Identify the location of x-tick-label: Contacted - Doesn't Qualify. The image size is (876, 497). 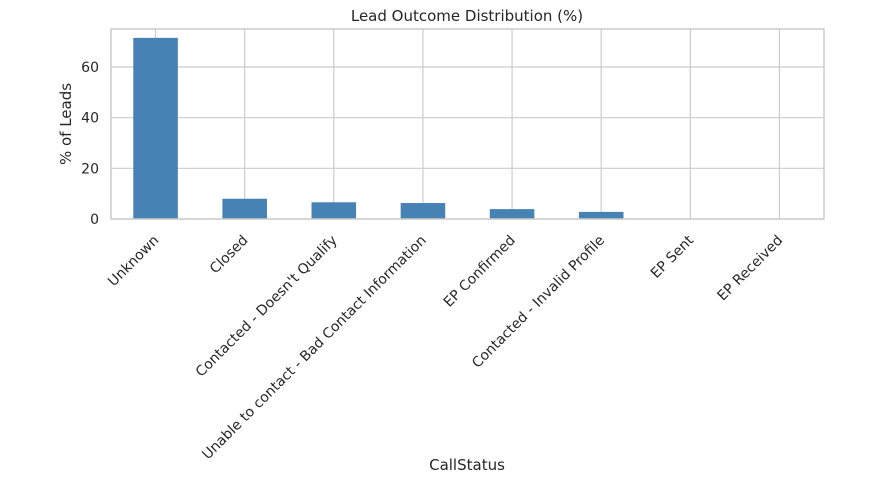
(267, 307).